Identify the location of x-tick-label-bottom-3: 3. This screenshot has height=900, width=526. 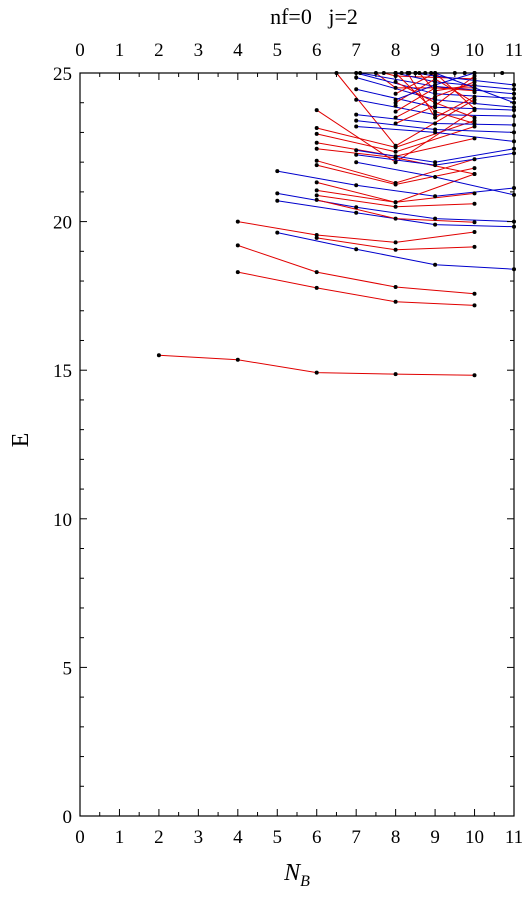
(199, 837).